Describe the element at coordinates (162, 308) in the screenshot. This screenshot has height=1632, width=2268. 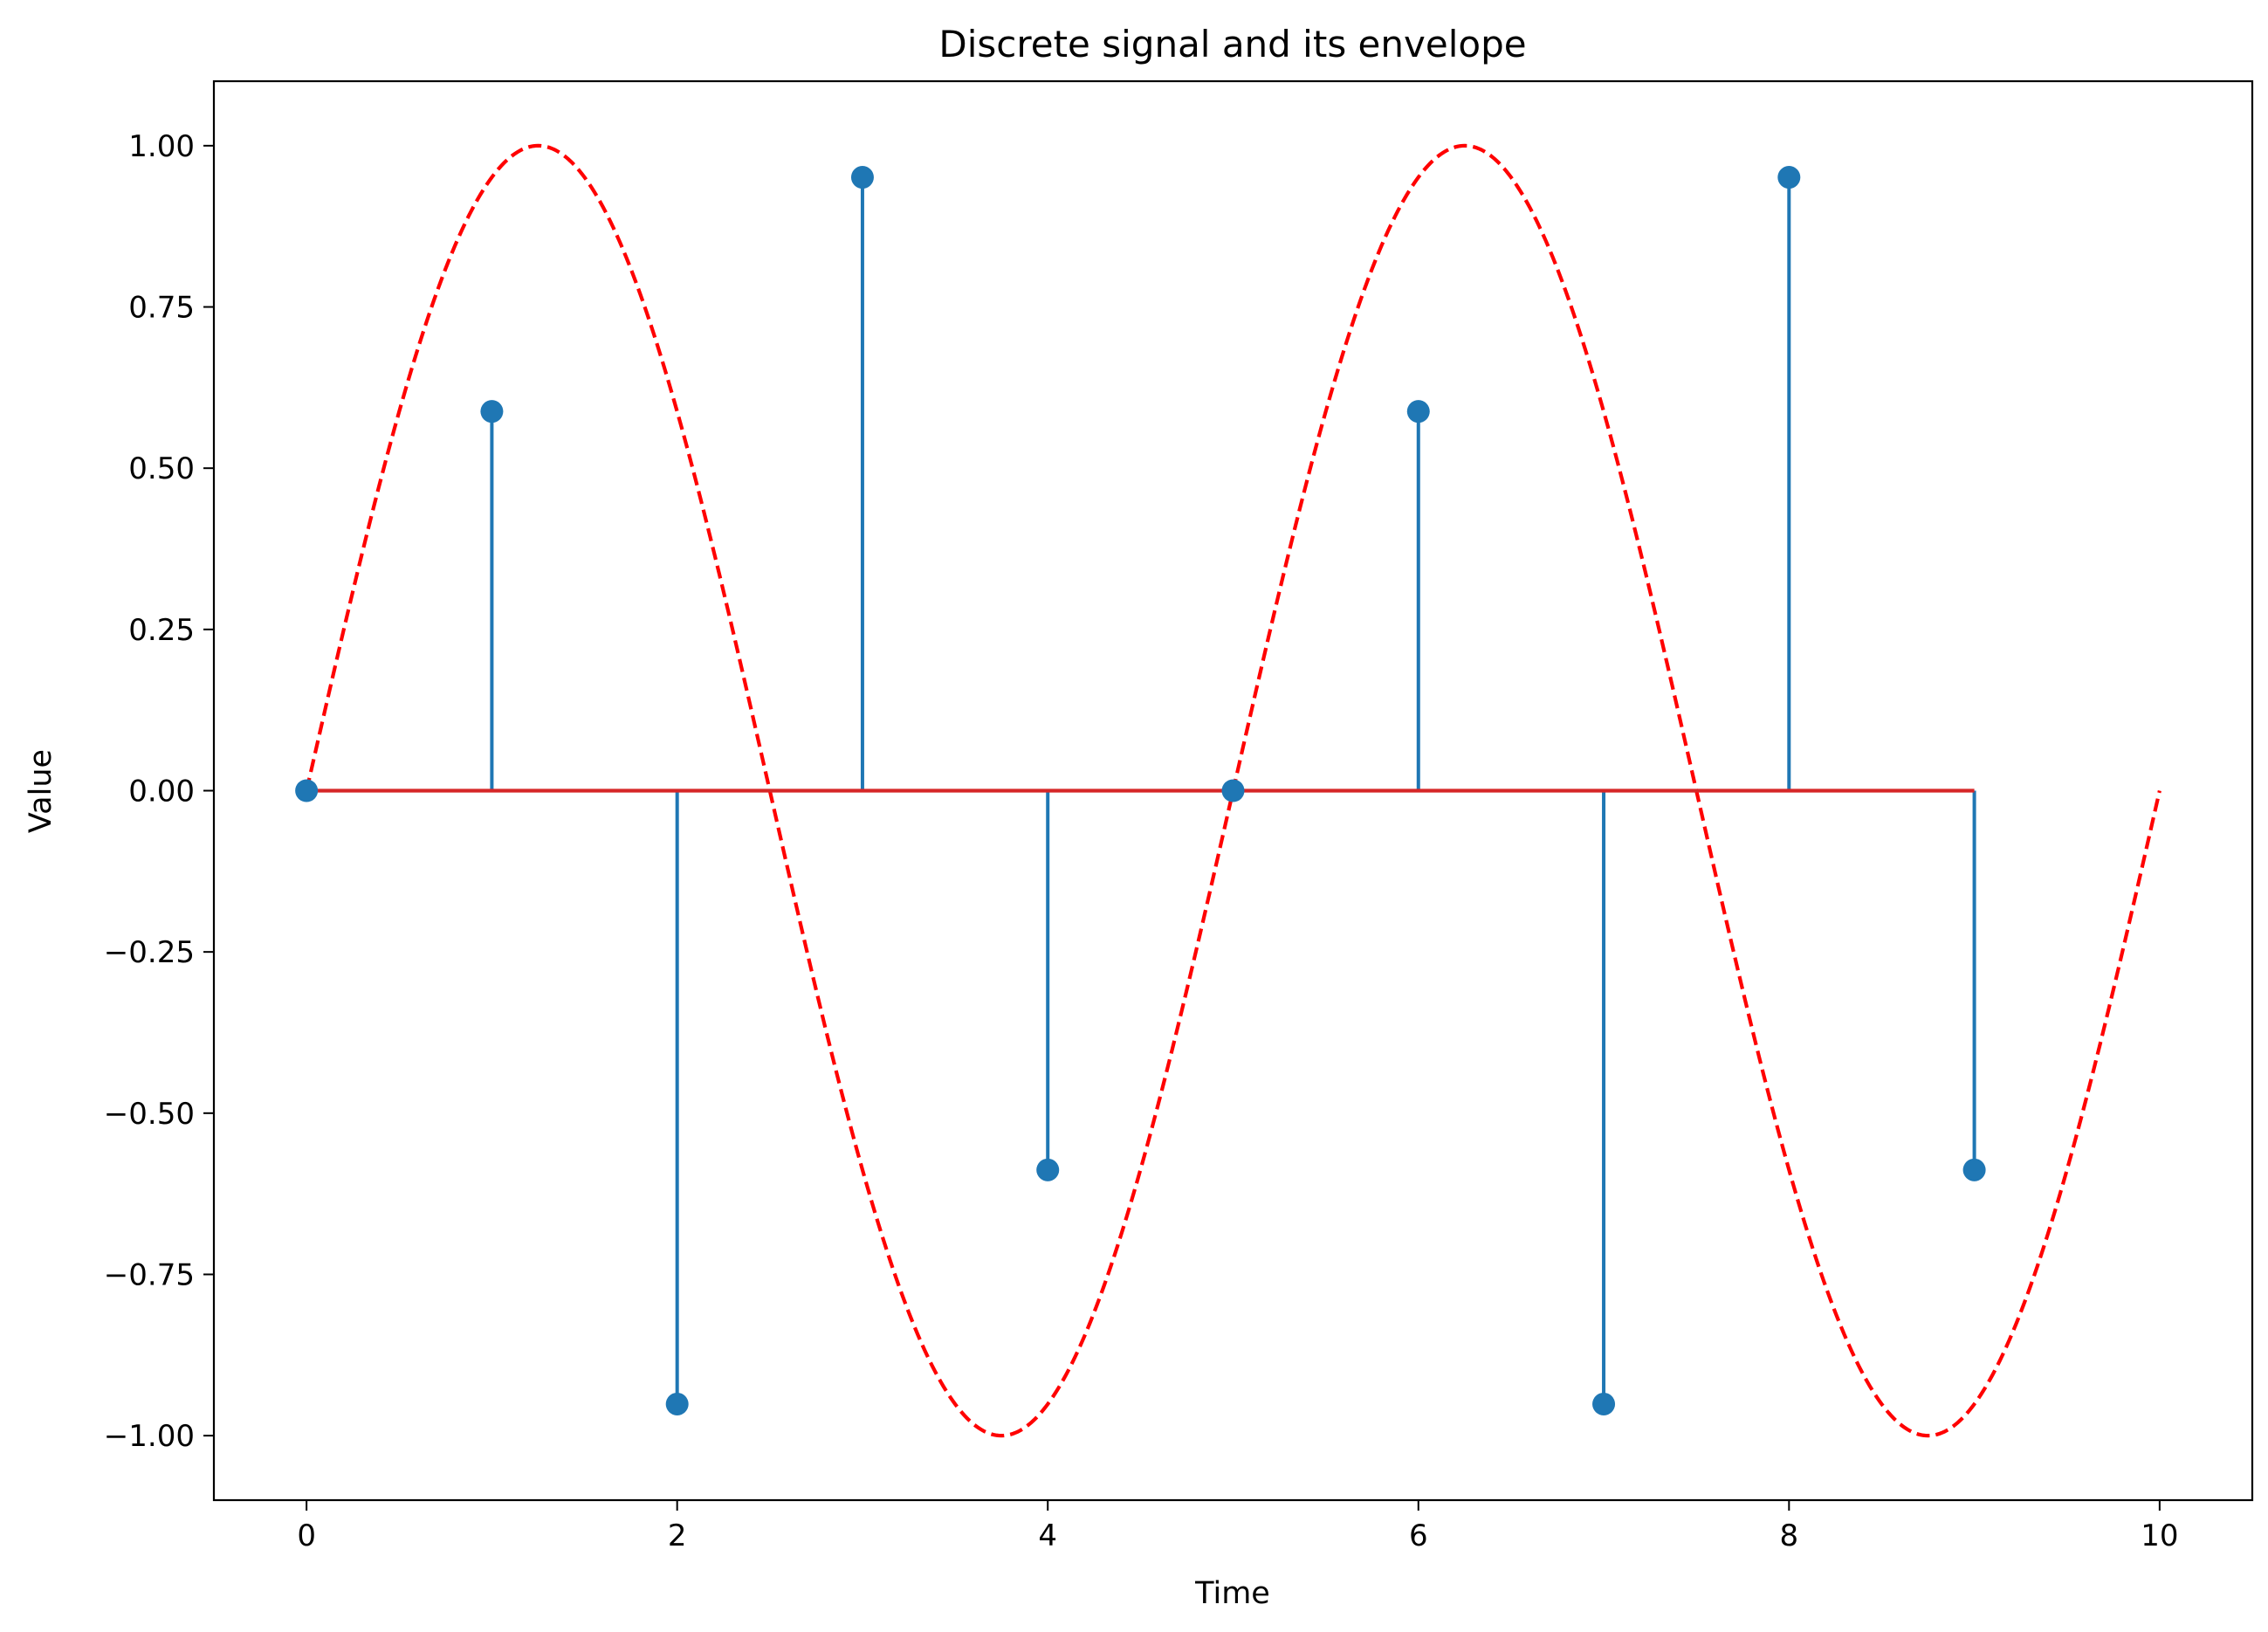
I see `y-tick-label: 0.75` at that location.